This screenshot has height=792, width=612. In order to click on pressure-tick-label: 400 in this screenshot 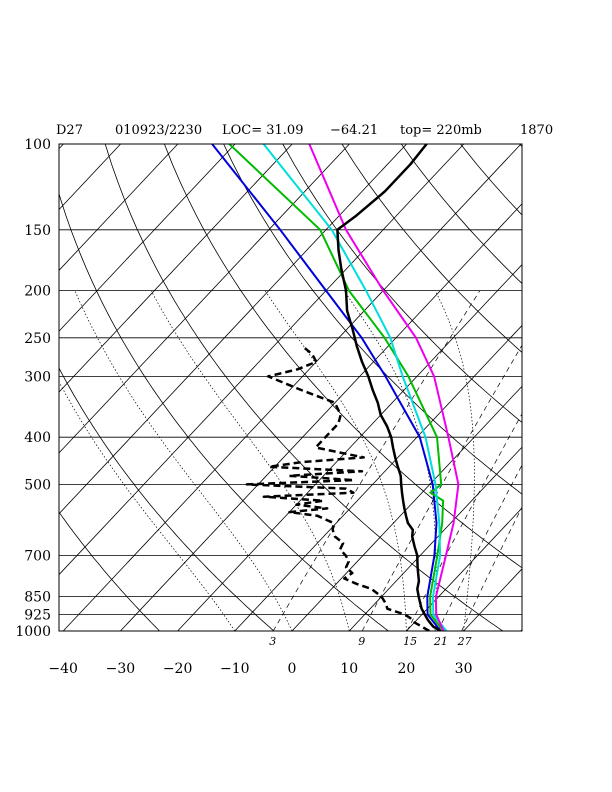, I will do `click(37, 438)`.